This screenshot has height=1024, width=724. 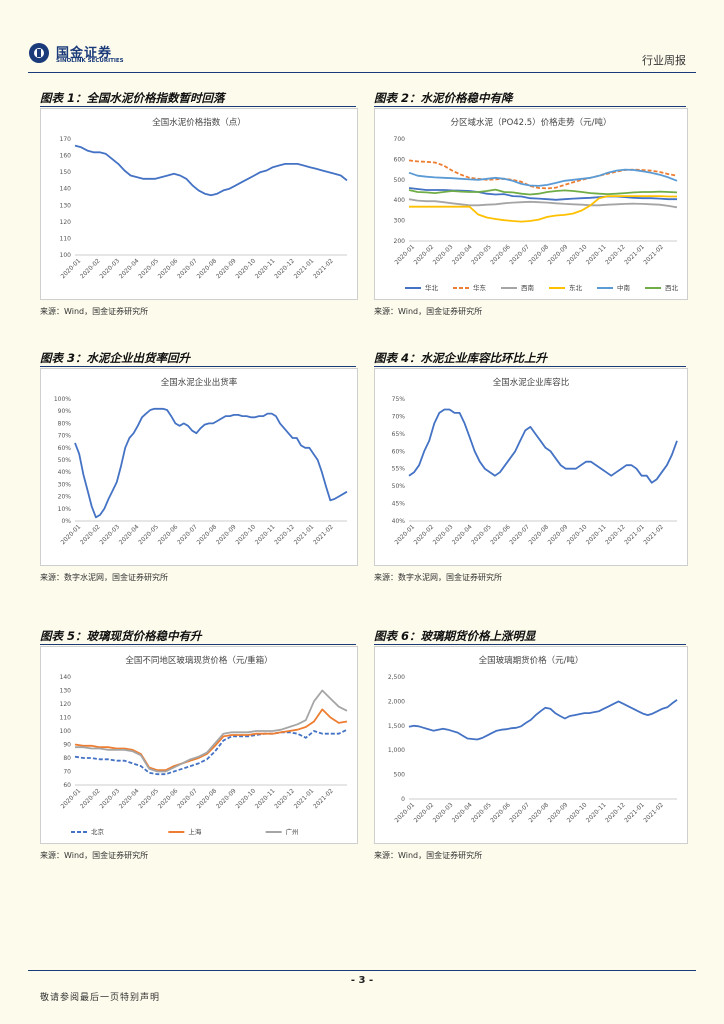 I want to click on series-line-上海, so click(x=211, y=740).